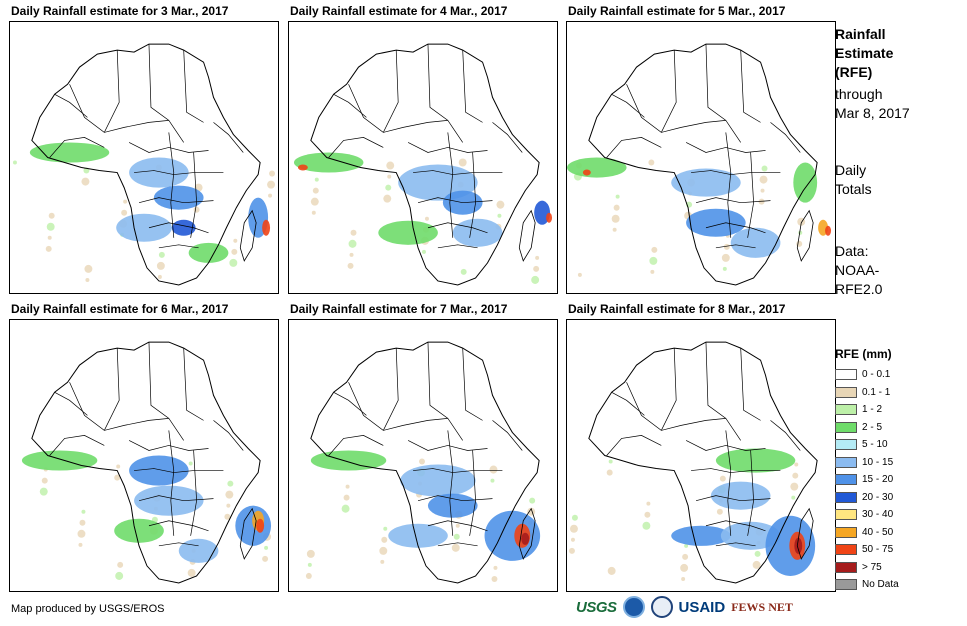 The image size is (967, 626). I want to click on sidebar-title: Rainfall Estimate (RFE), so click(864, 53).